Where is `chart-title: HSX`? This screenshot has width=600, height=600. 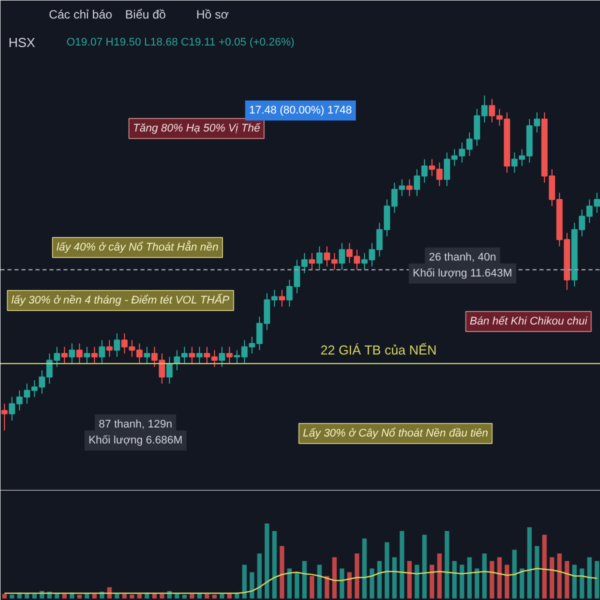
chart-title: HSX is located at coordinates (22, 42).